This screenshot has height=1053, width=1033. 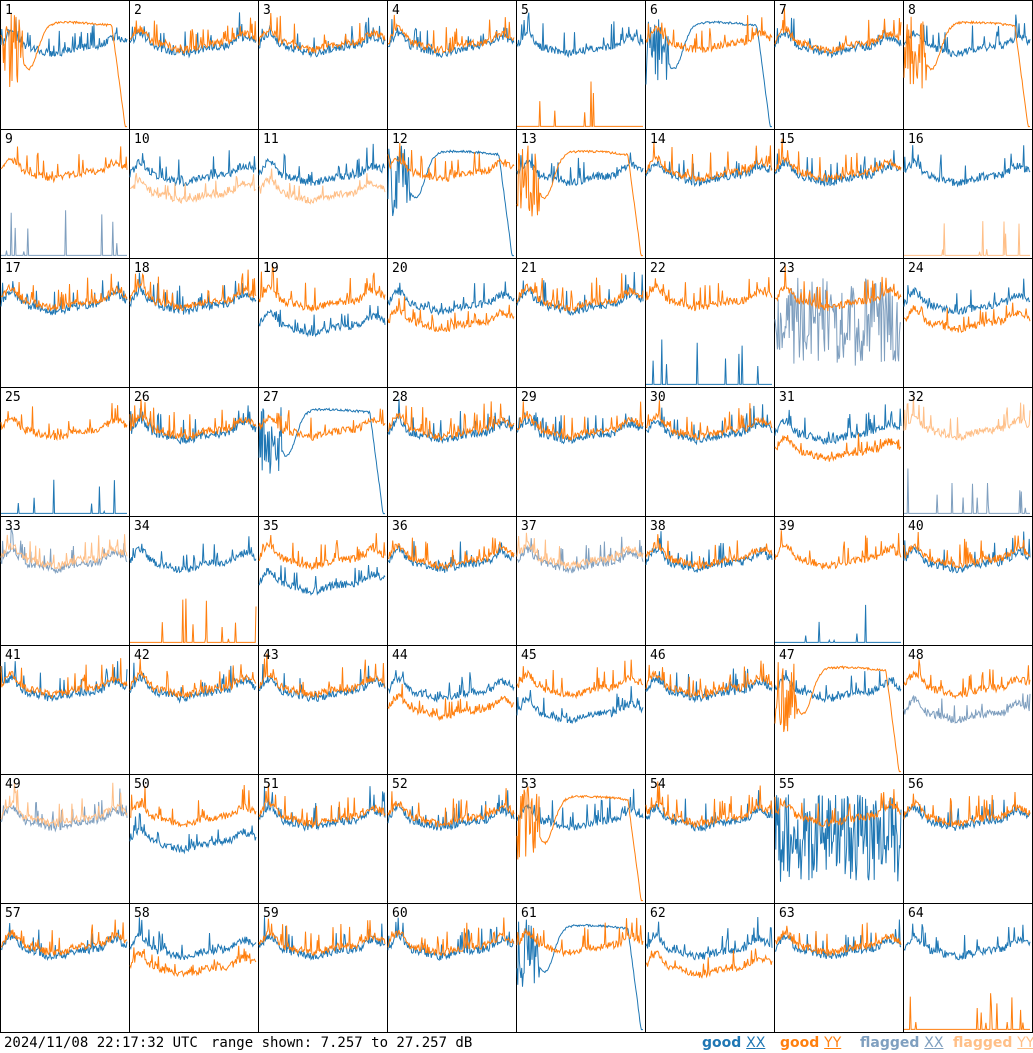 What do you see at coordinates (9, 10) in the screenshot?
I see `panel-label: 1` at bounding box center [9, 10].